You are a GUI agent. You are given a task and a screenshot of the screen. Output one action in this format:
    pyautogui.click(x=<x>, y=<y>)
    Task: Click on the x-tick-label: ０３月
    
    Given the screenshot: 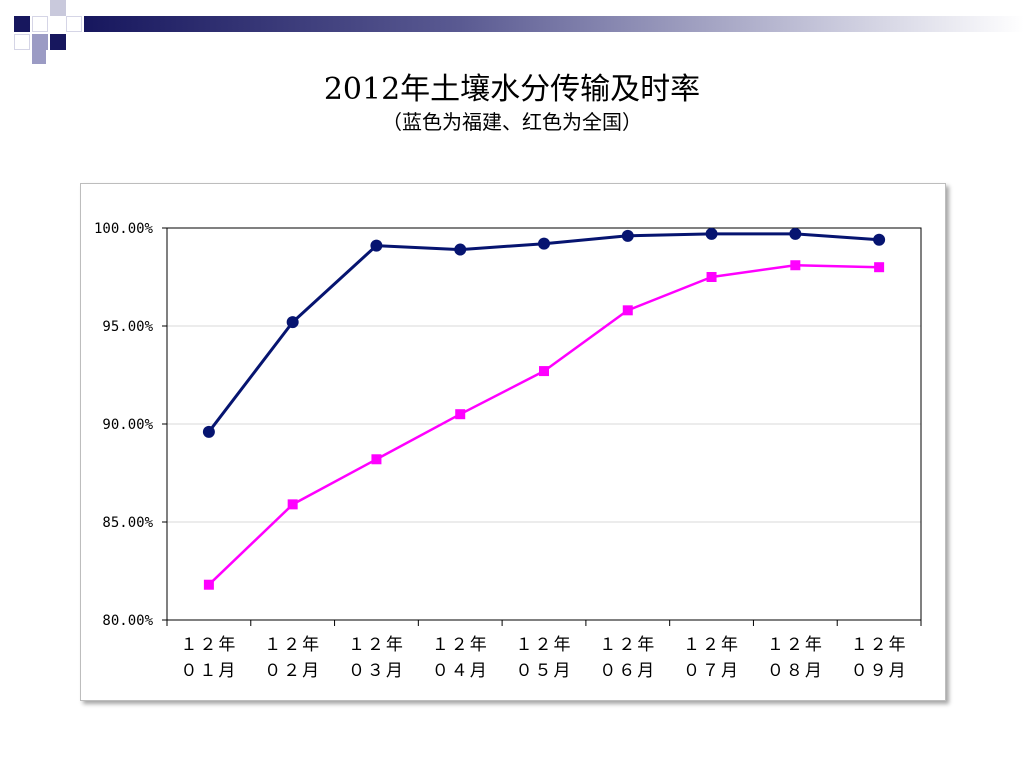 What is the action you would take?
    pyautogui.click(x=376, y=671)
    